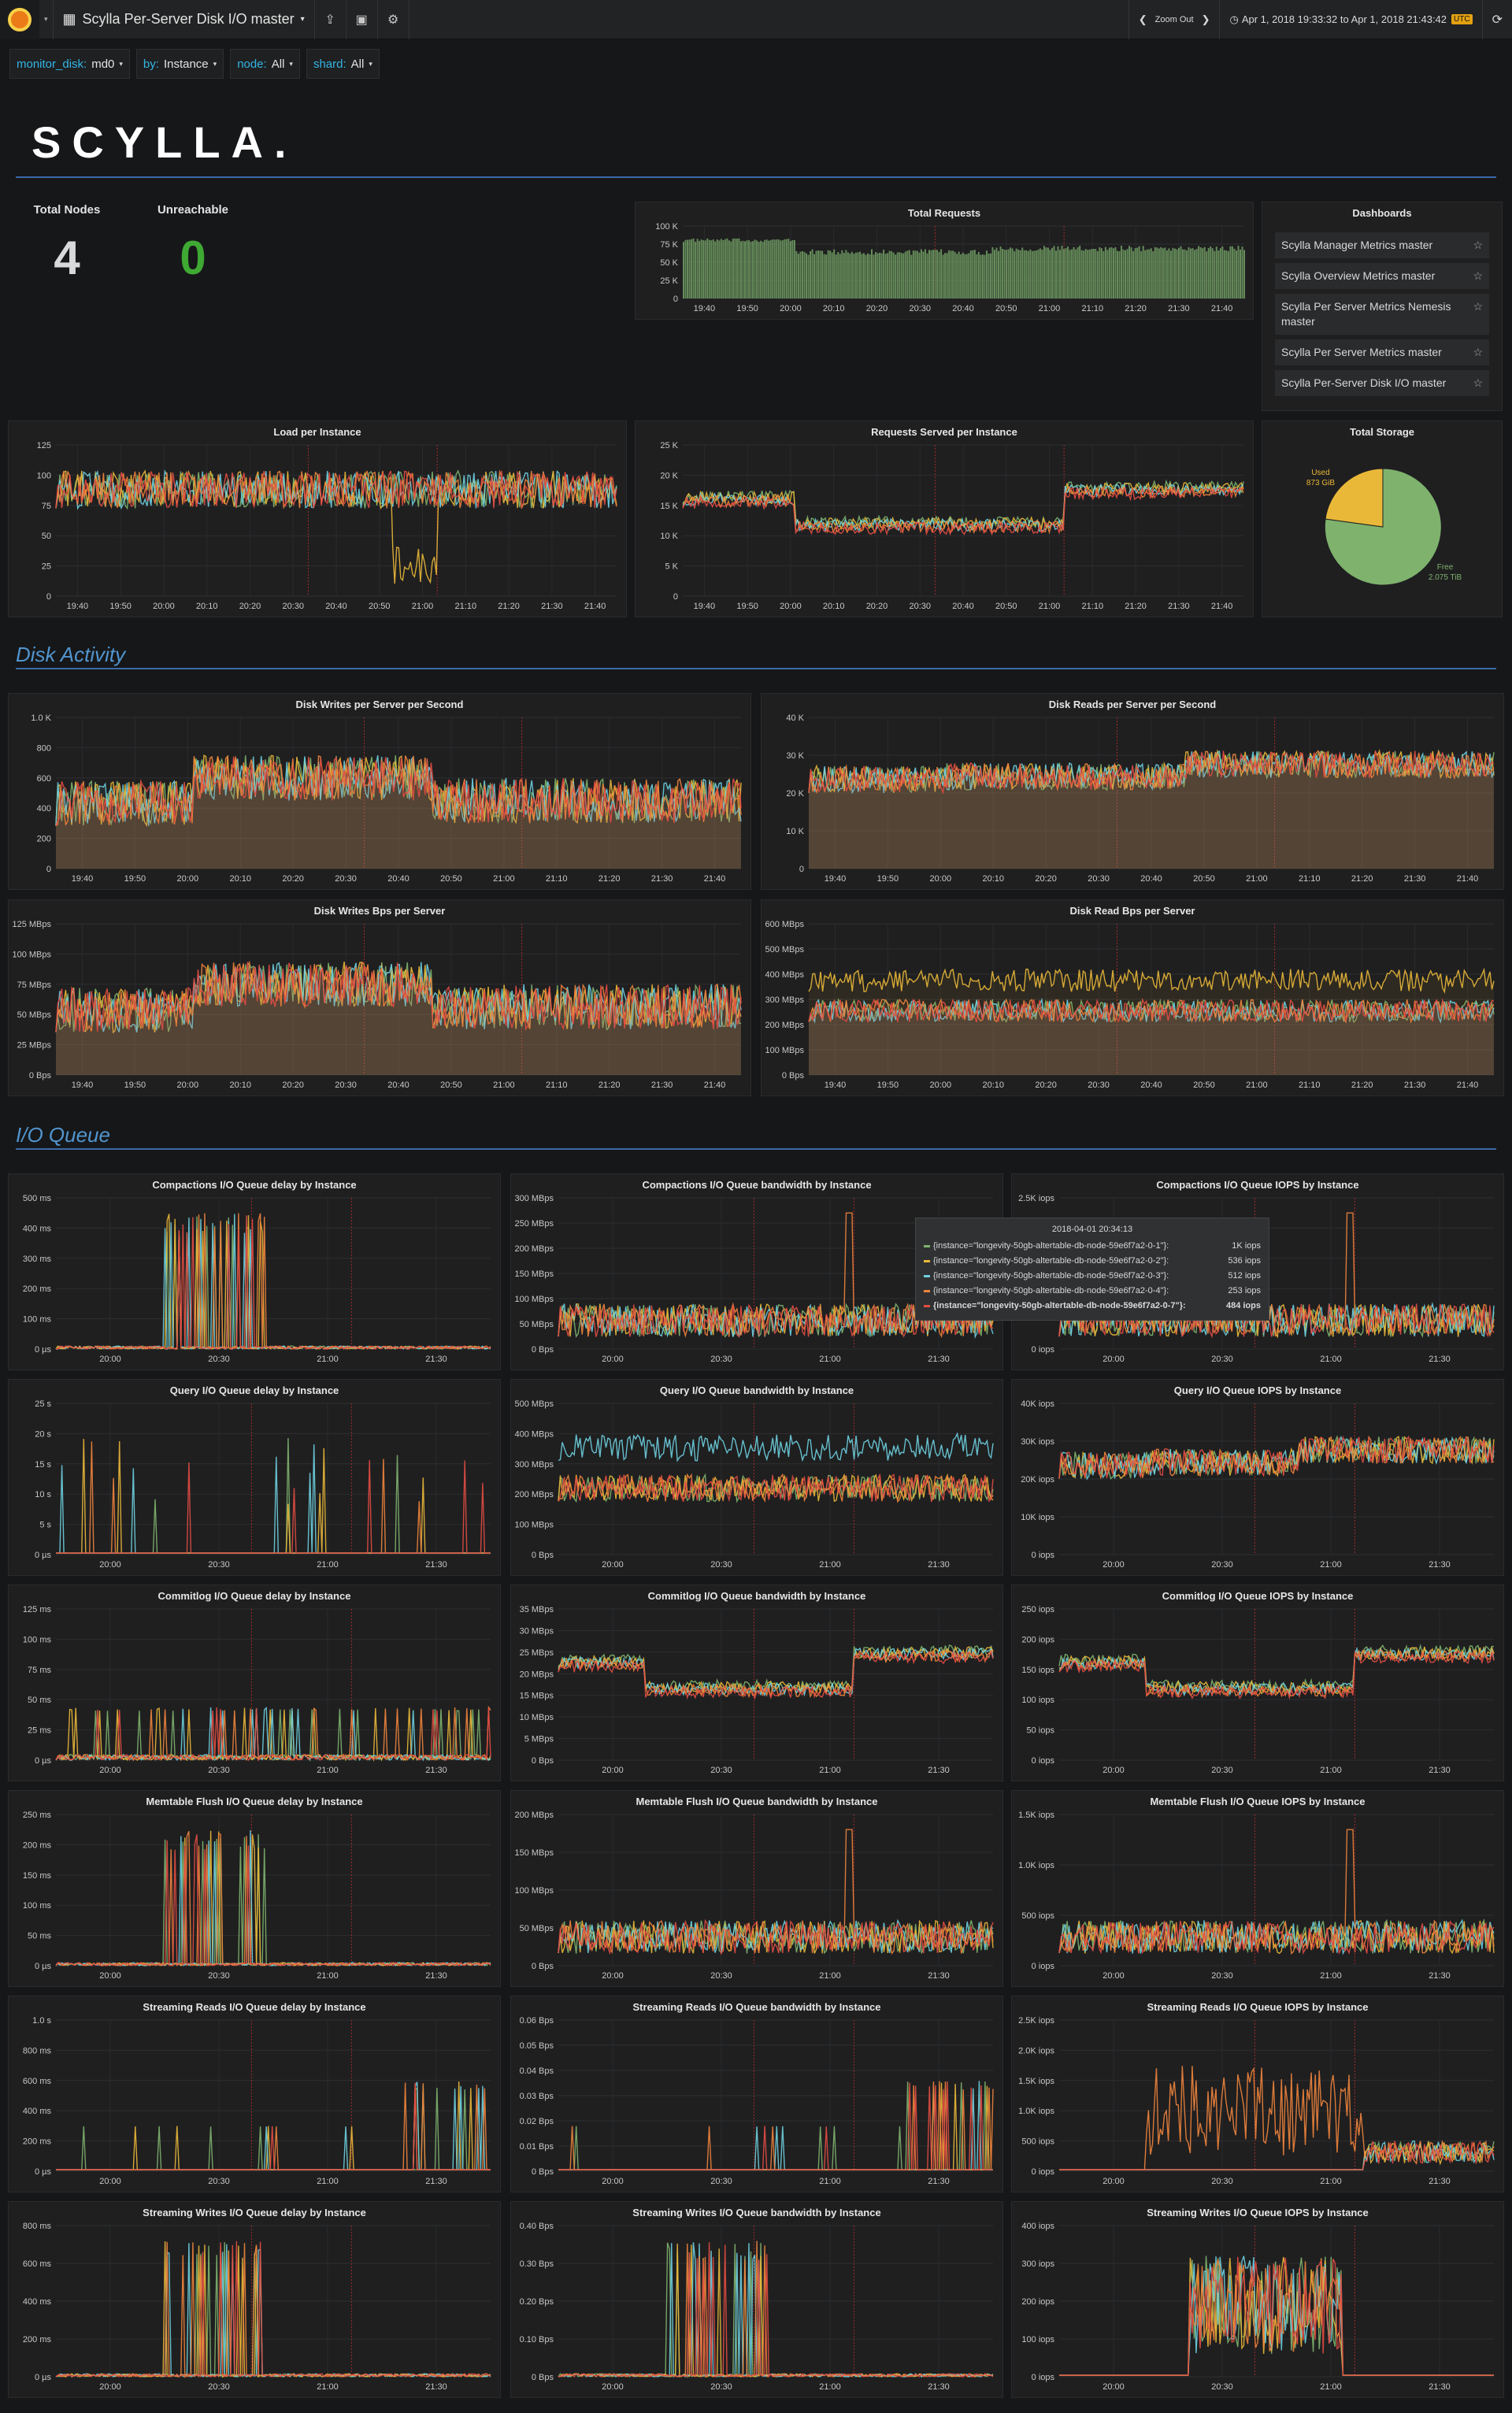 Image resolution: width=1512 pixels, height=2413 pixels. Describe the element at coordinates (343, 64) in the screenshot. I see `variable-shard: shard: All ▾` at that location.